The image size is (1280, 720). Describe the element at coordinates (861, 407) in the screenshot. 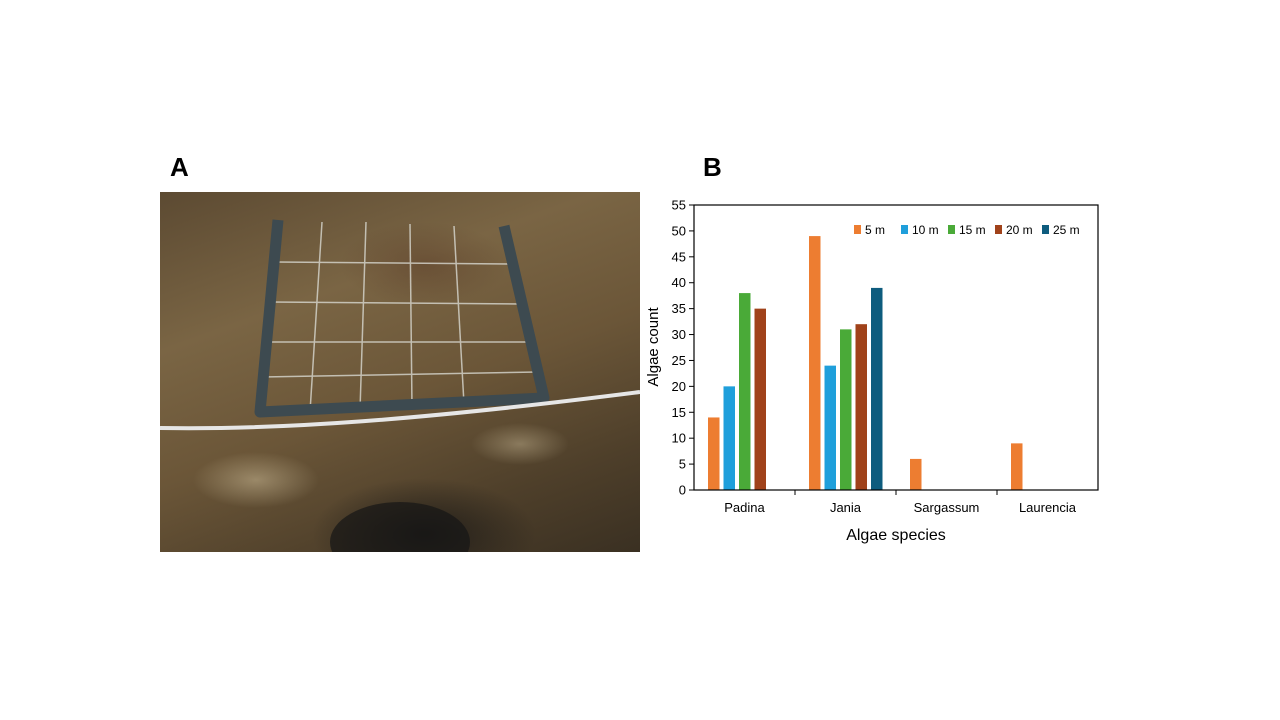

I see `bar-jania-20m` at that location.